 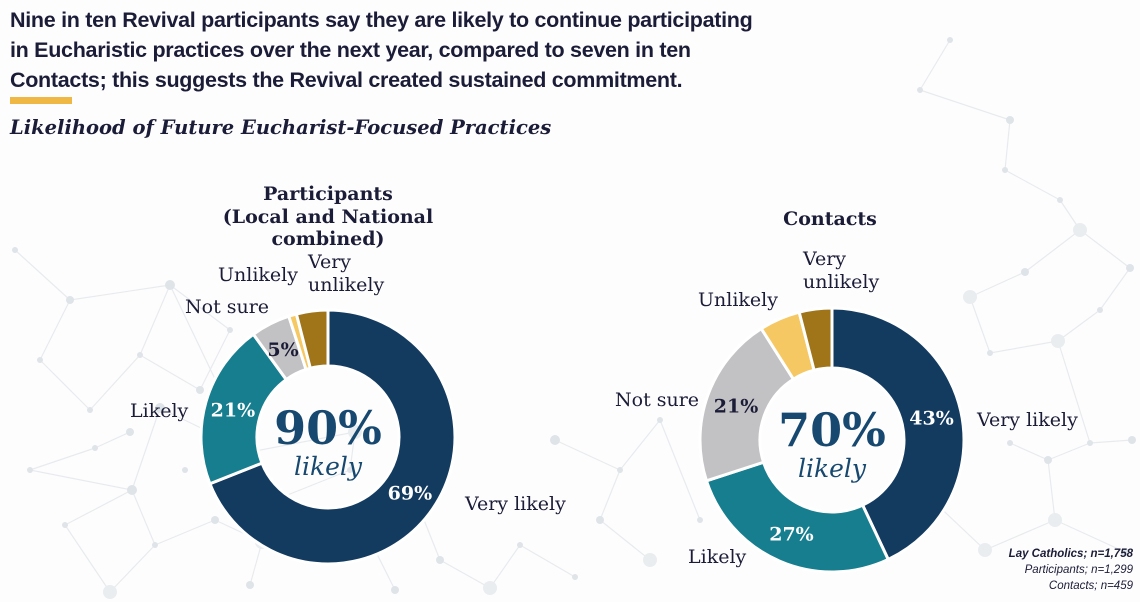 I want to click on segment-value-label: 69%, so click(x=410, y=494).